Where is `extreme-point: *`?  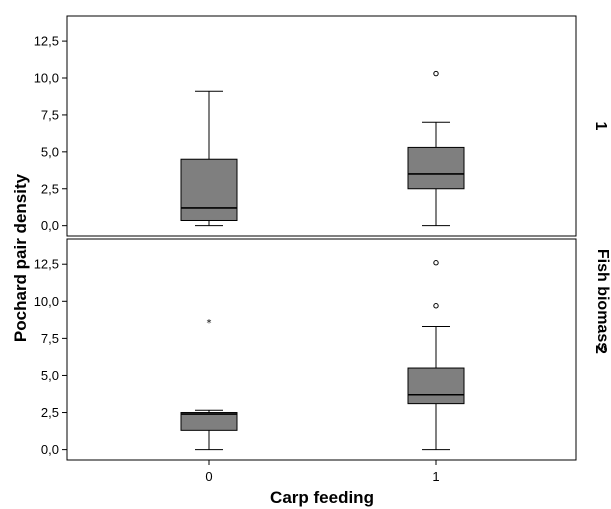
extreme-point: * is located at coordinates (209, 323).